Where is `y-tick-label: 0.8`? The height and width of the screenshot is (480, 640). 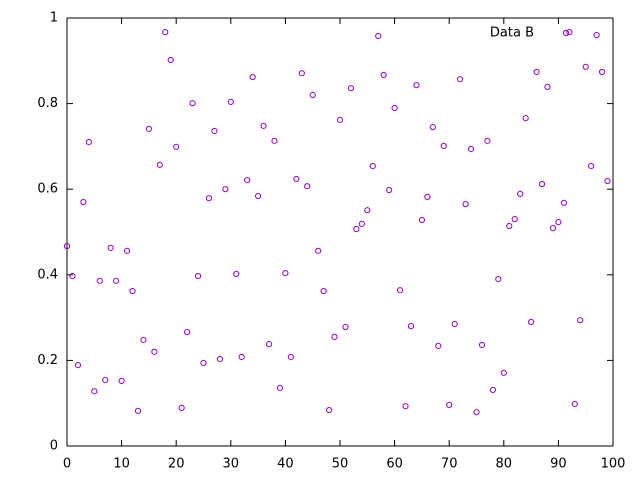 y-tick-label: 0.8 is located at coordinates (47, 103).